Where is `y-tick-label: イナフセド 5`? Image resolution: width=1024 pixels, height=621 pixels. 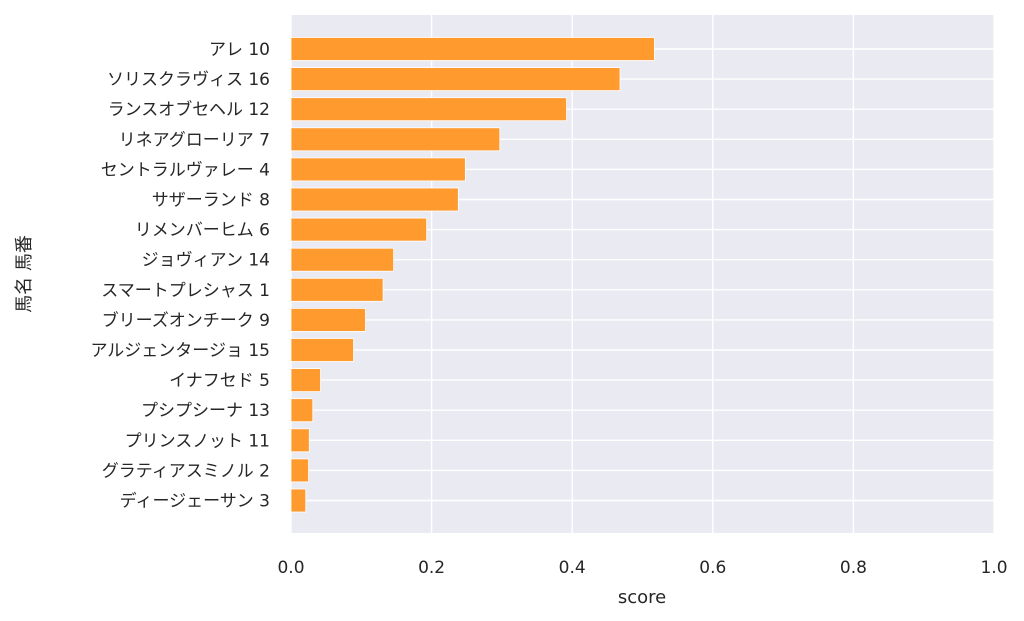
y-tick-label: イナフセド 5 is located at coordinates (219, 381).